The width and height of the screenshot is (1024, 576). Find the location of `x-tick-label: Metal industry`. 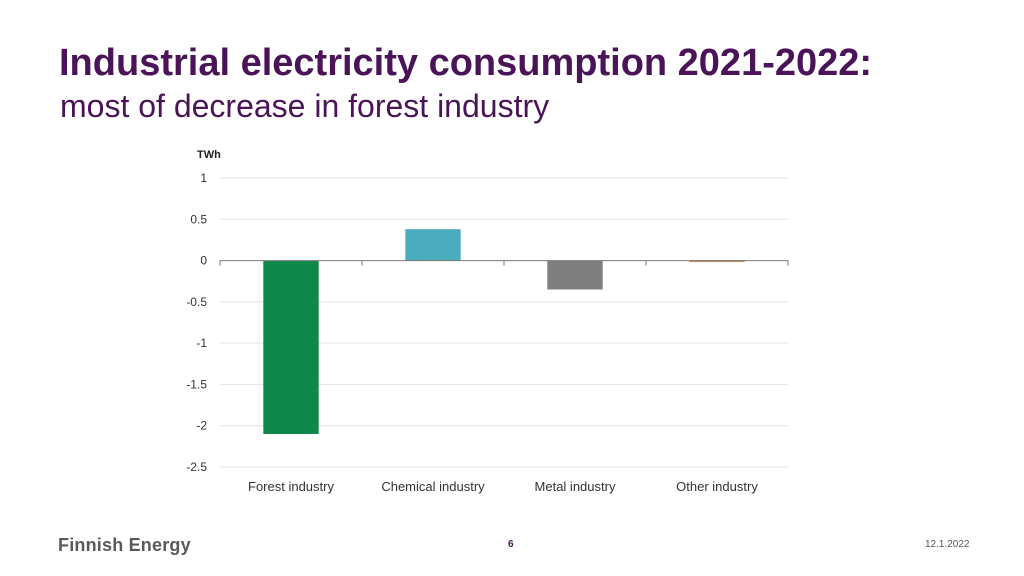

x-tick-label: Metal industry is located at coordinates (575, 486).